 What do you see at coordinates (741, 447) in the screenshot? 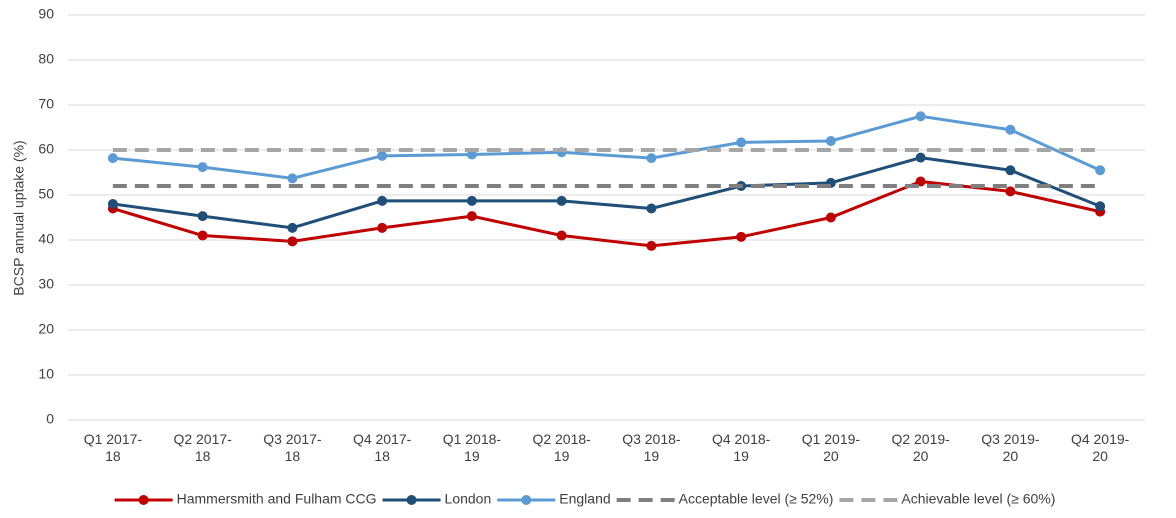
I see `x-tick-label: Q4 2018-19` at bounding box center [741, 447].